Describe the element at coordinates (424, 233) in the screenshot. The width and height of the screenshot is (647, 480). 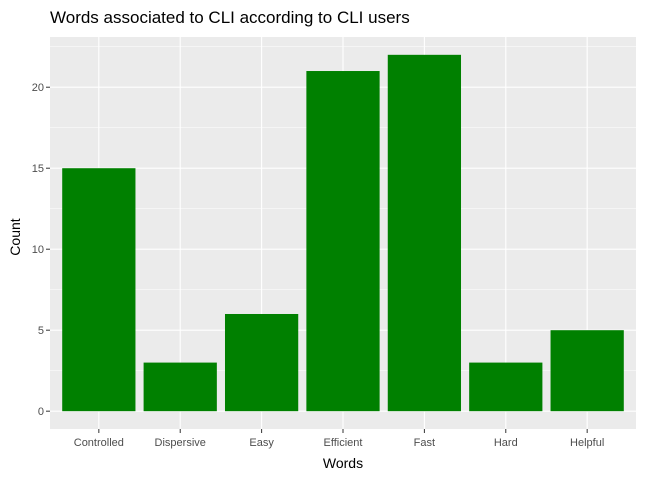
I see `bar-fast` at that location.